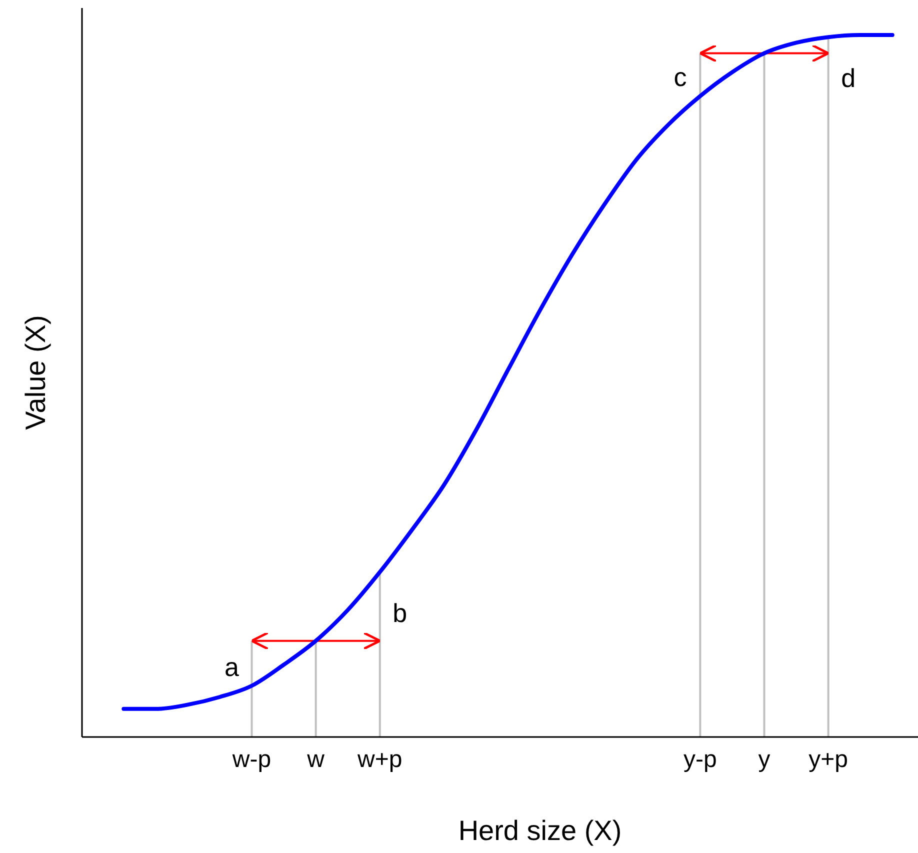  Describe the element at coordinates (379, 759) in the screenshot. I see `x-tick-label: w+p` at that location.